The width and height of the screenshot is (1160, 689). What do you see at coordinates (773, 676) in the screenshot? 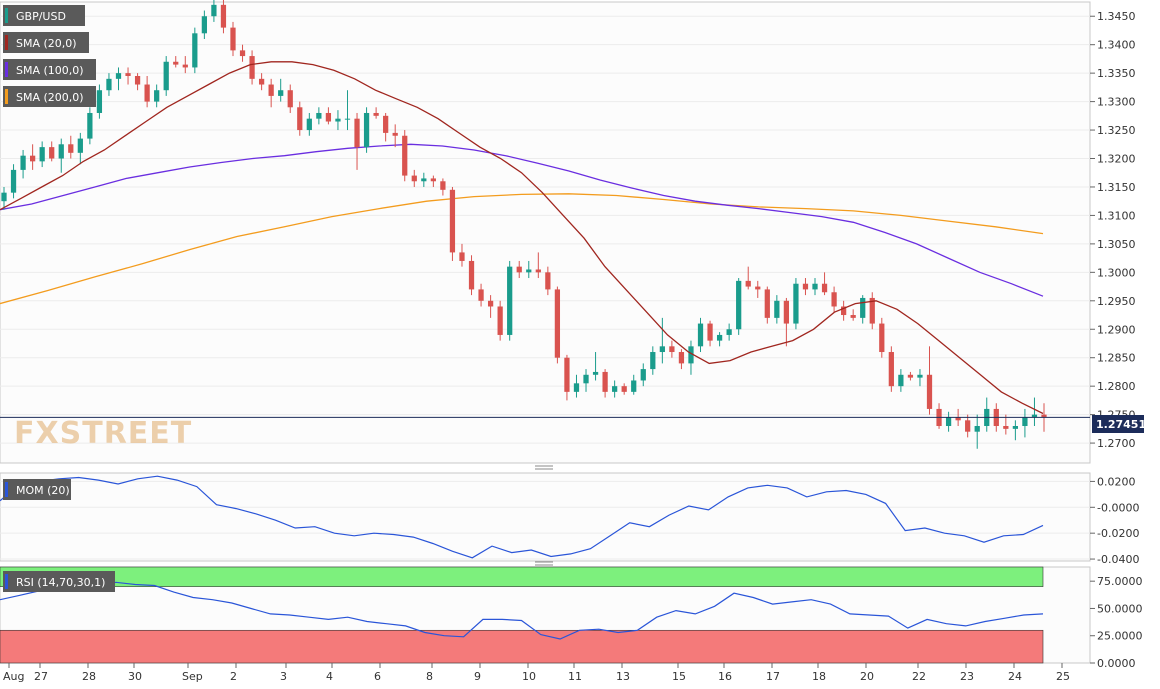
I see `x-tick-label: 17` at bounding box center [773, 676].